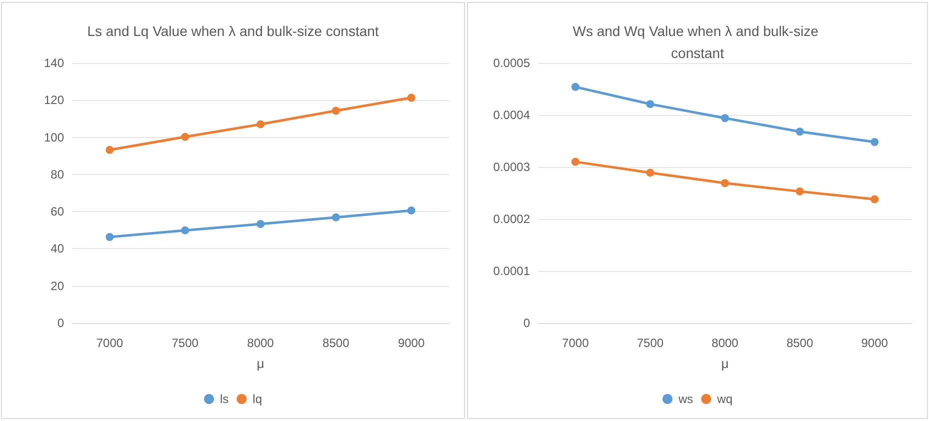  Describe the element at coordinates (257, 399) in the screenshot. I see `legend-label: lq` at that location.